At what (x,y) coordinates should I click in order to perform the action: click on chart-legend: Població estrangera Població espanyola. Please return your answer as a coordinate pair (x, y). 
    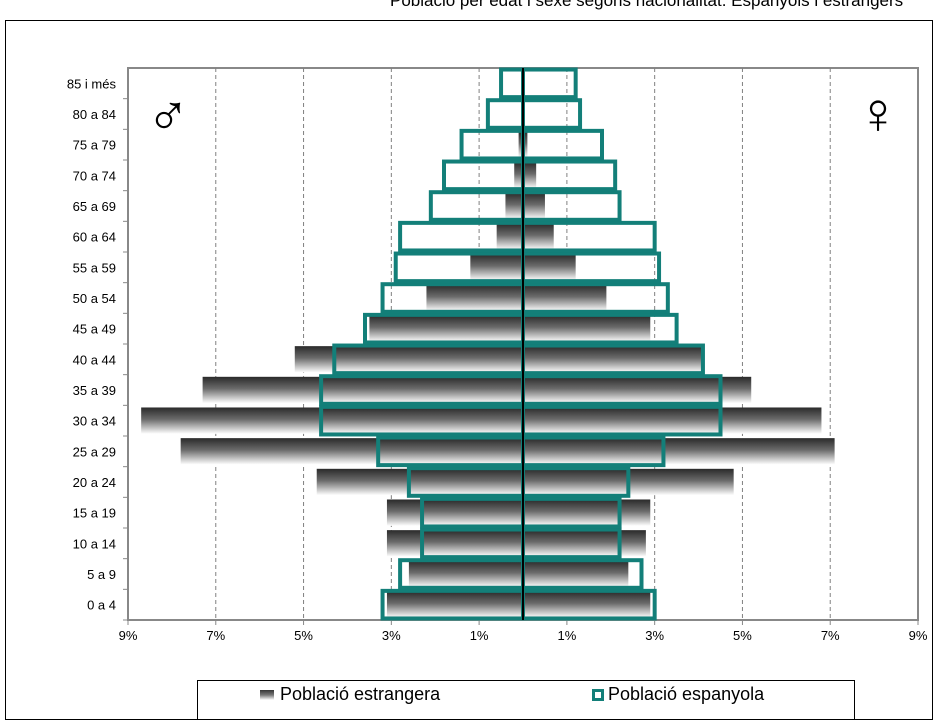
    Looking at the image, I should click on (526, 700).